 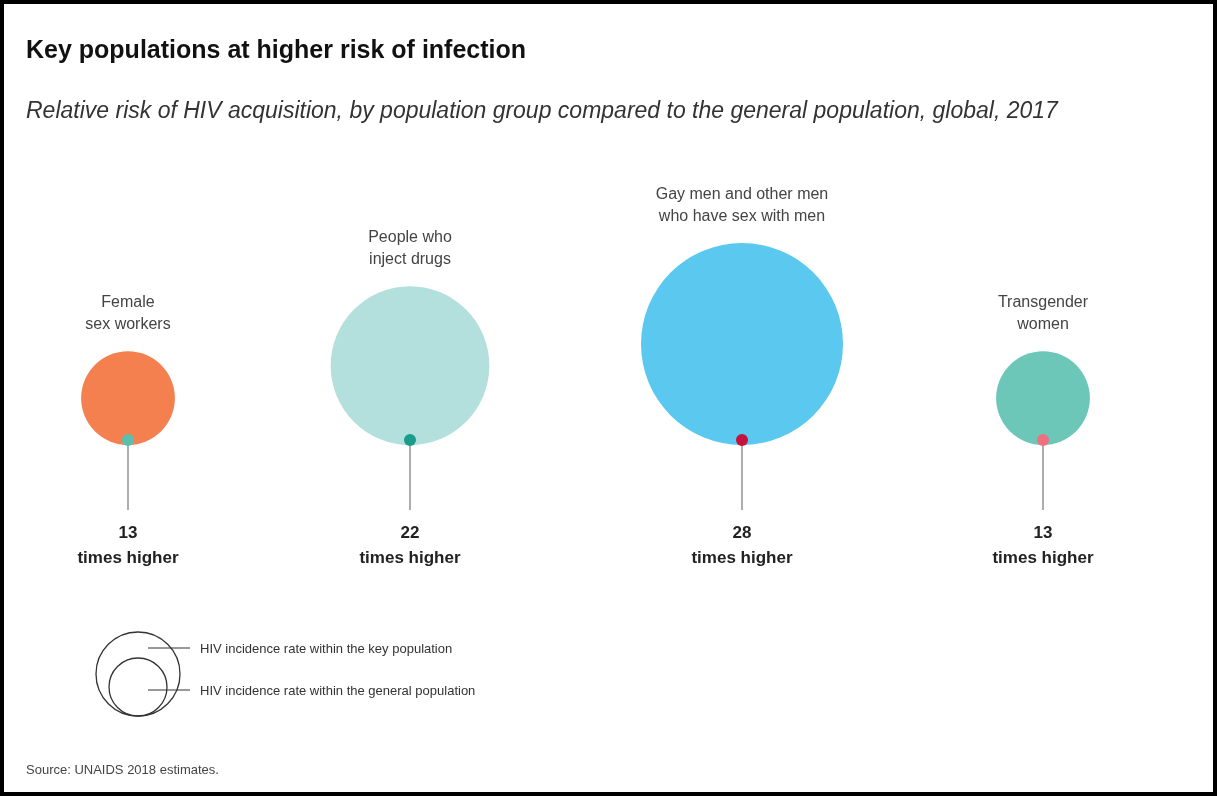 I want to click on data-label: 22 times higher, so click(x=410, y=545).